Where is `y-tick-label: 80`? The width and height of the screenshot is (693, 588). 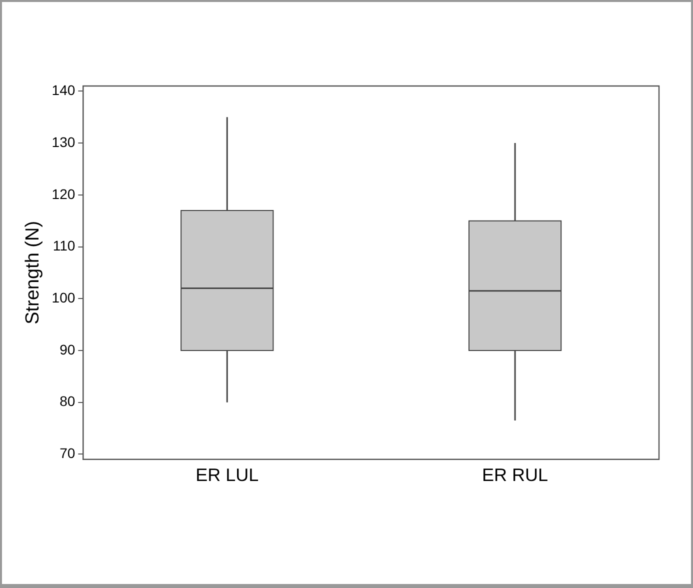 y-tick-label: 80 is located at coordinates (68, 401).